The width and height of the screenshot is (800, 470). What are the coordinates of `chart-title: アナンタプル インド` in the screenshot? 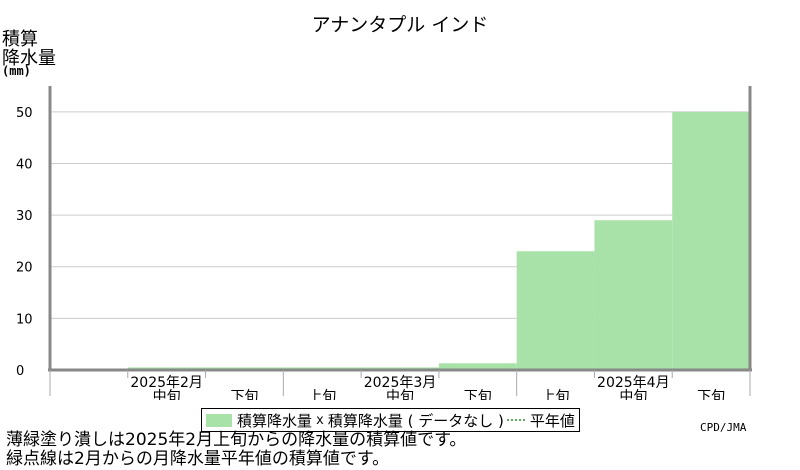 It's located at (400, 25).